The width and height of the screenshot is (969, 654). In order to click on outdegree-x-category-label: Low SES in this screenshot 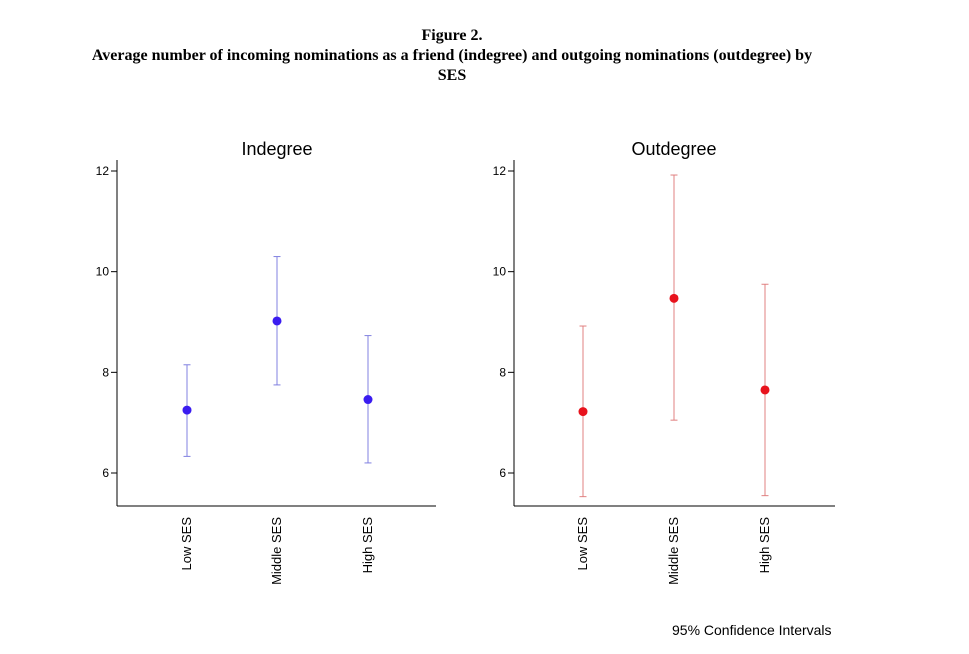, I will do `click(582, 544)`.